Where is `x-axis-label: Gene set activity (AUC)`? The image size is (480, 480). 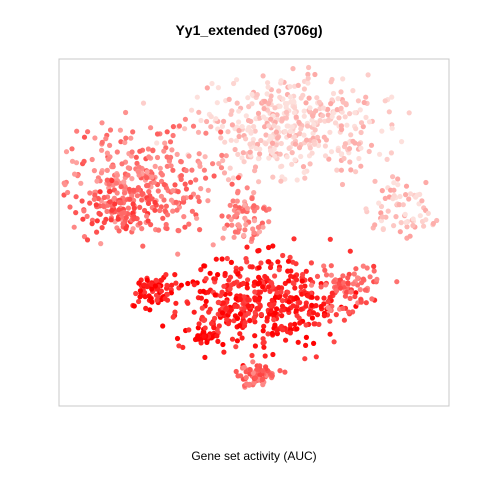 x-axis-label: Gene set activity (AUC) is located at coordinates (253, 456).